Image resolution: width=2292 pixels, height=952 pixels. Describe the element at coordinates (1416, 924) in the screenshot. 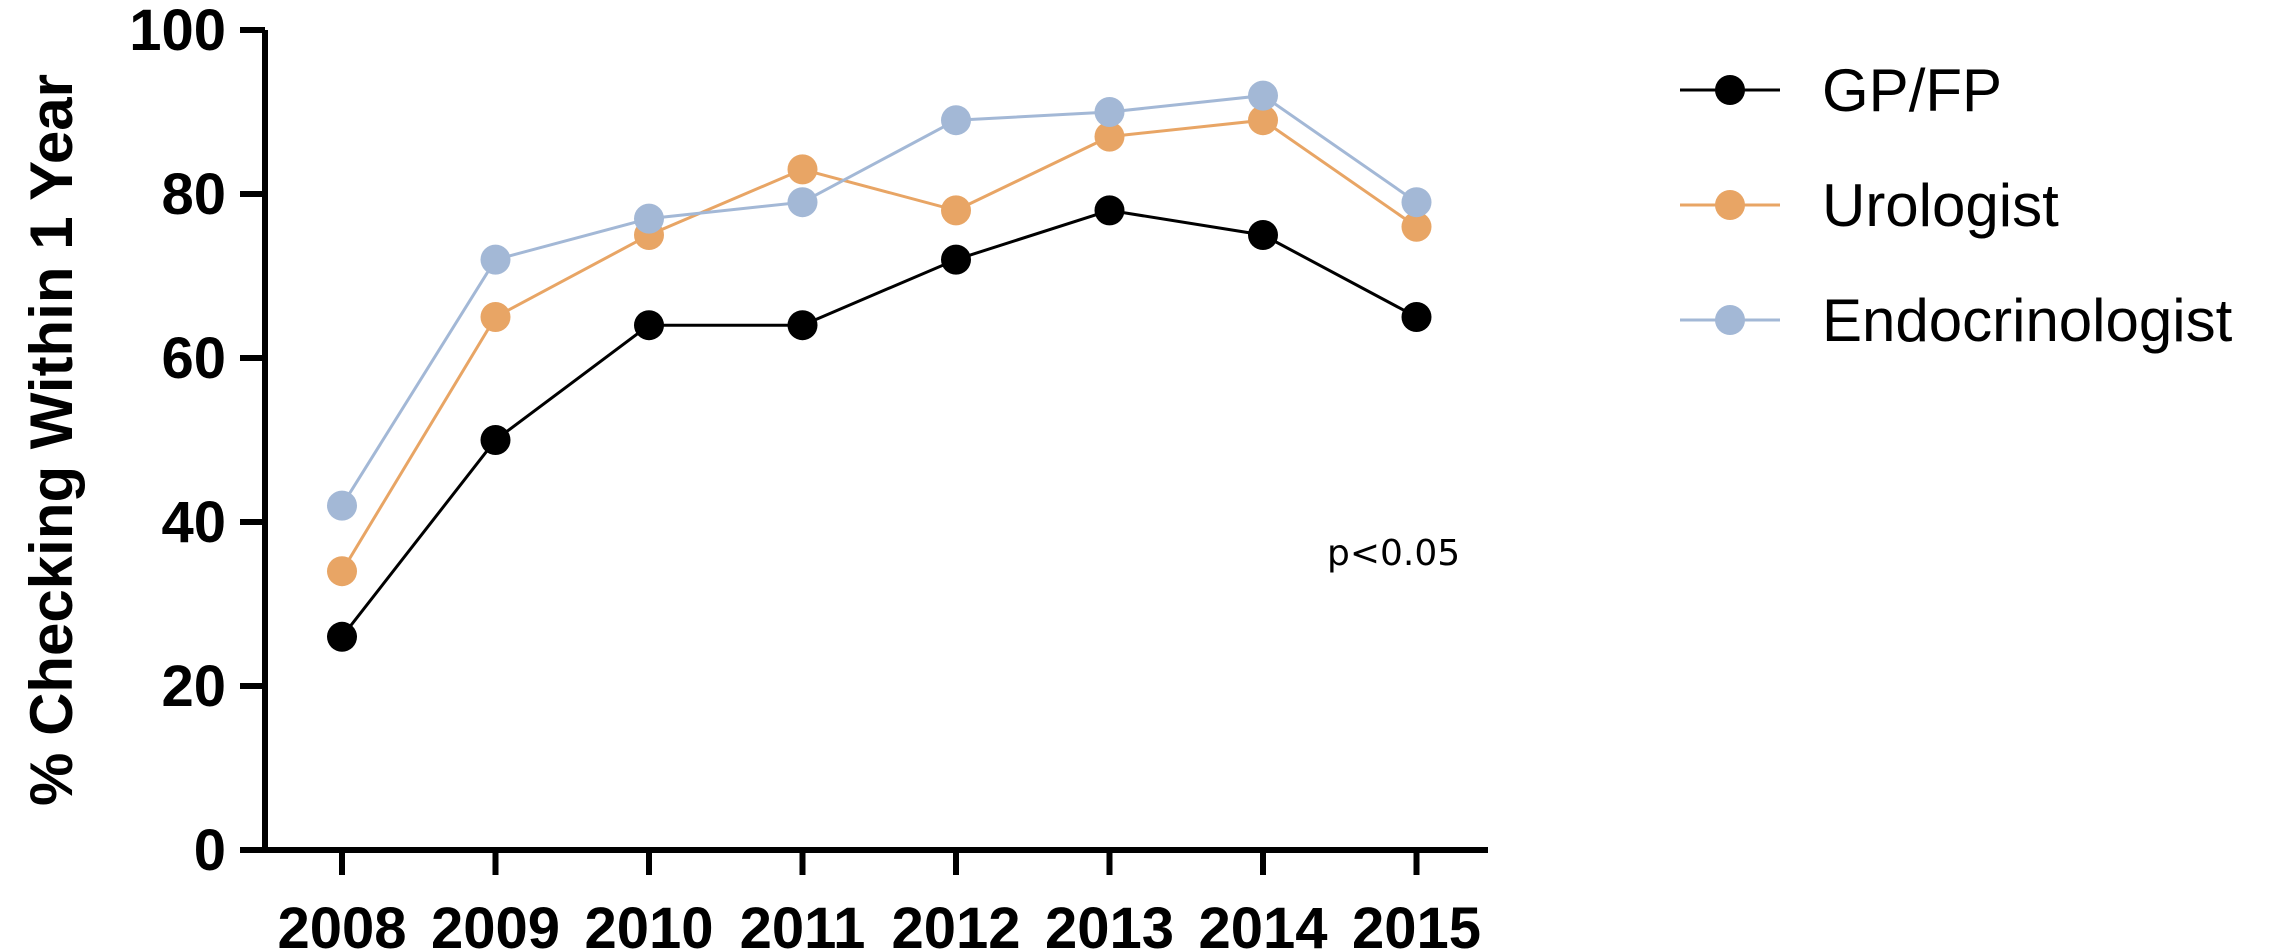

I see `x-tick-label: 2015` at that location.